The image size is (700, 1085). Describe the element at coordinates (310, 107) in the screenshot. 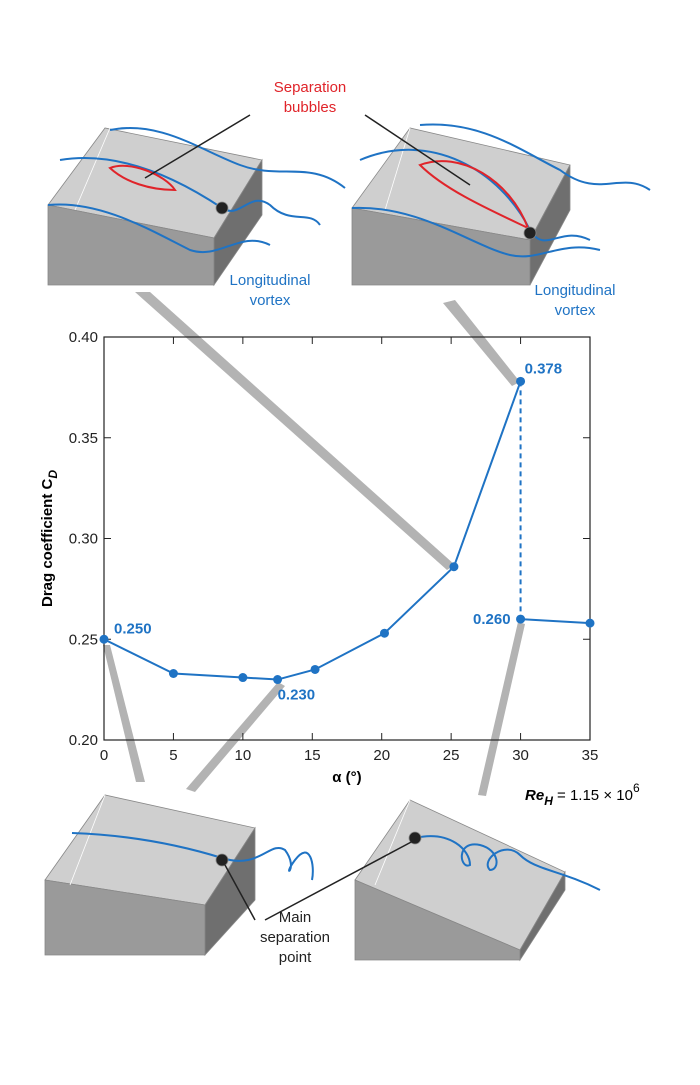

I see `callout-text: bubbles` at that location.